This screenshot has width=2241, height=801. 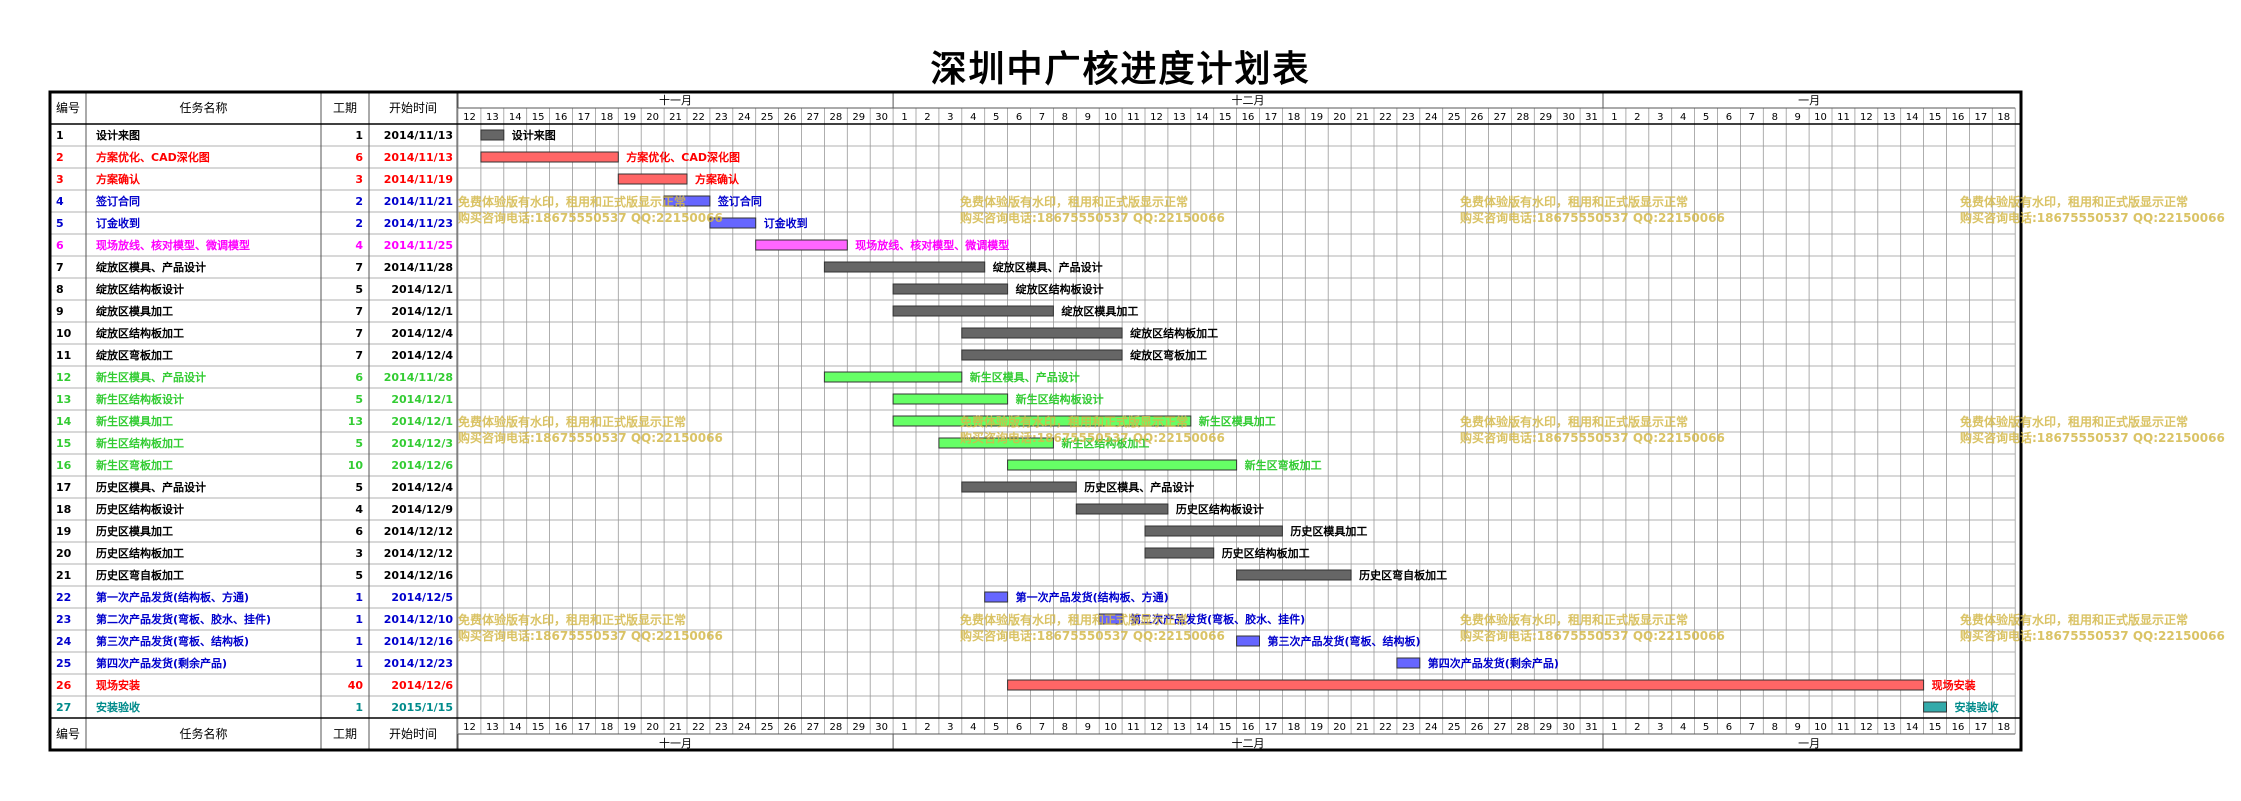 I want to click on day-label-footer: 26, so click(x=1477, y=727).